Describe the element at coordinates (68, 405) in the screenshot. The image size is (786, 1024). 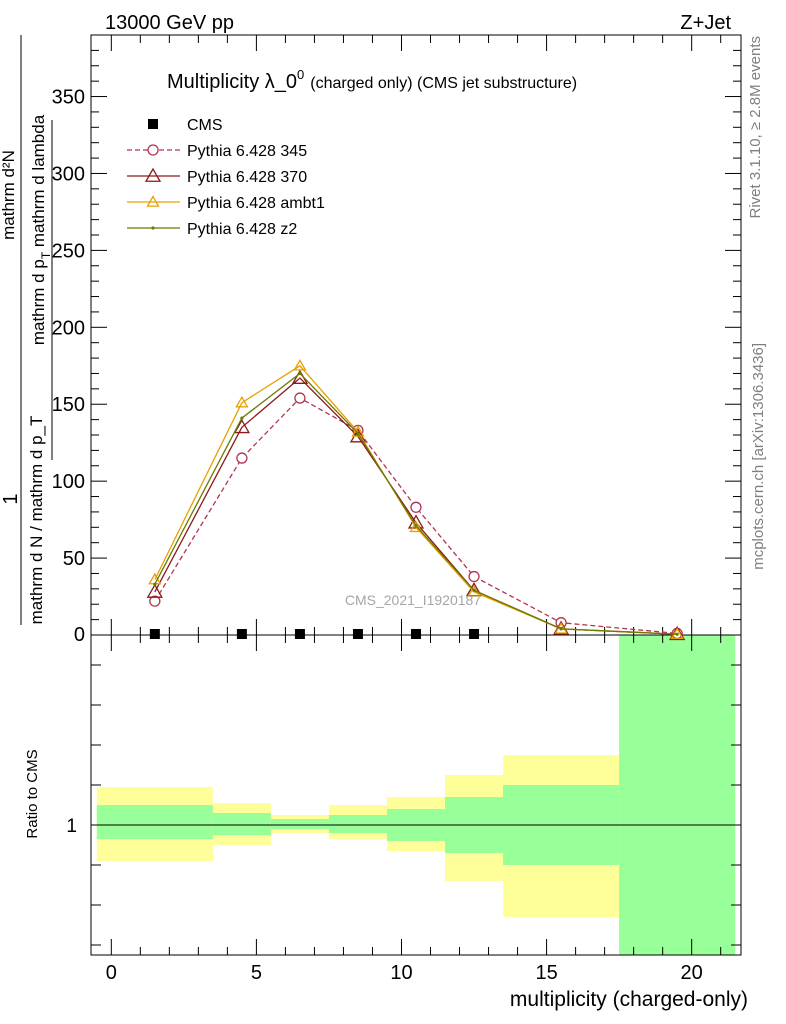
I see `y-tick-label: 150` at that location.